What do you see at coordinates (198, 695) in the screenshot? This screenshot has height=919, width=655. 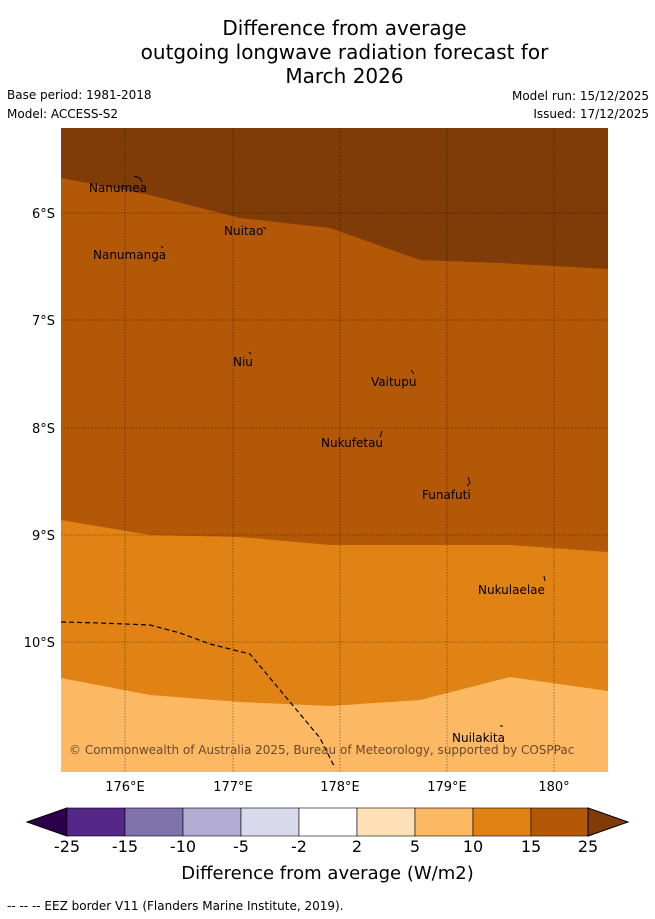 I see `eez-border-line` at bounding box center [198, 695].